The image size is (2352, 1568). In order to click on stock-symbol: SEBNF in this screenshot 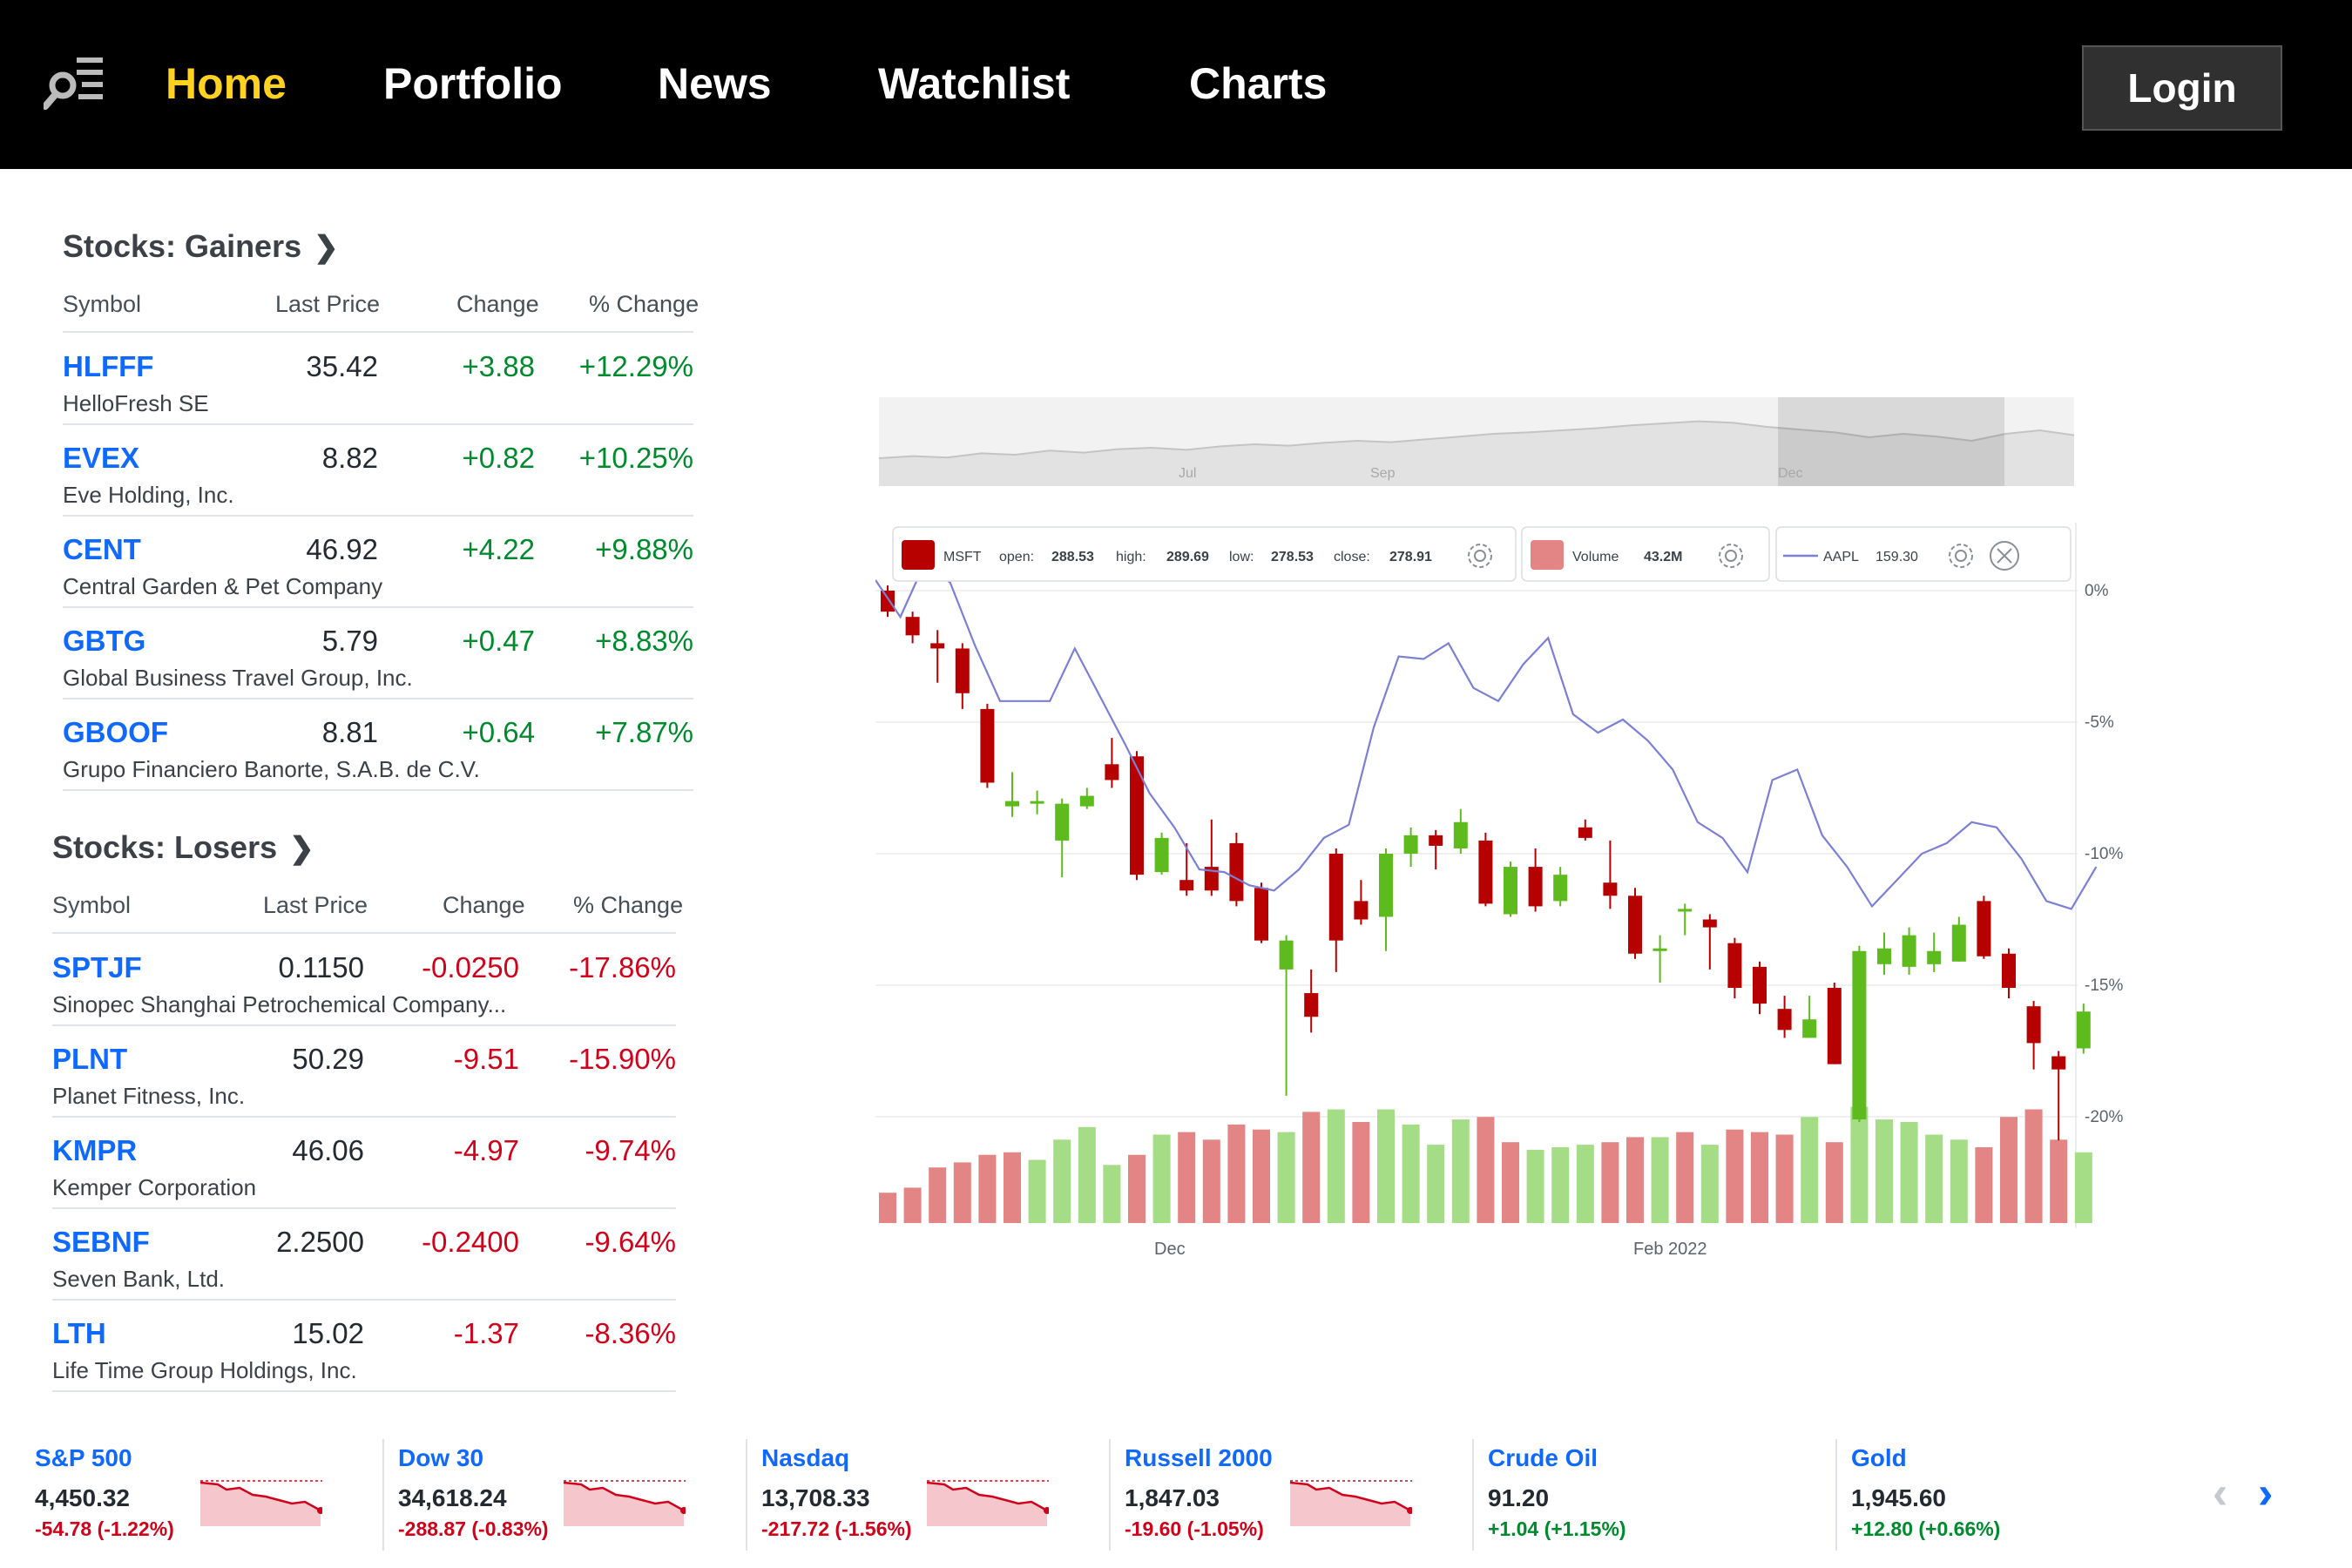, I will do `click(101, 1242)`.